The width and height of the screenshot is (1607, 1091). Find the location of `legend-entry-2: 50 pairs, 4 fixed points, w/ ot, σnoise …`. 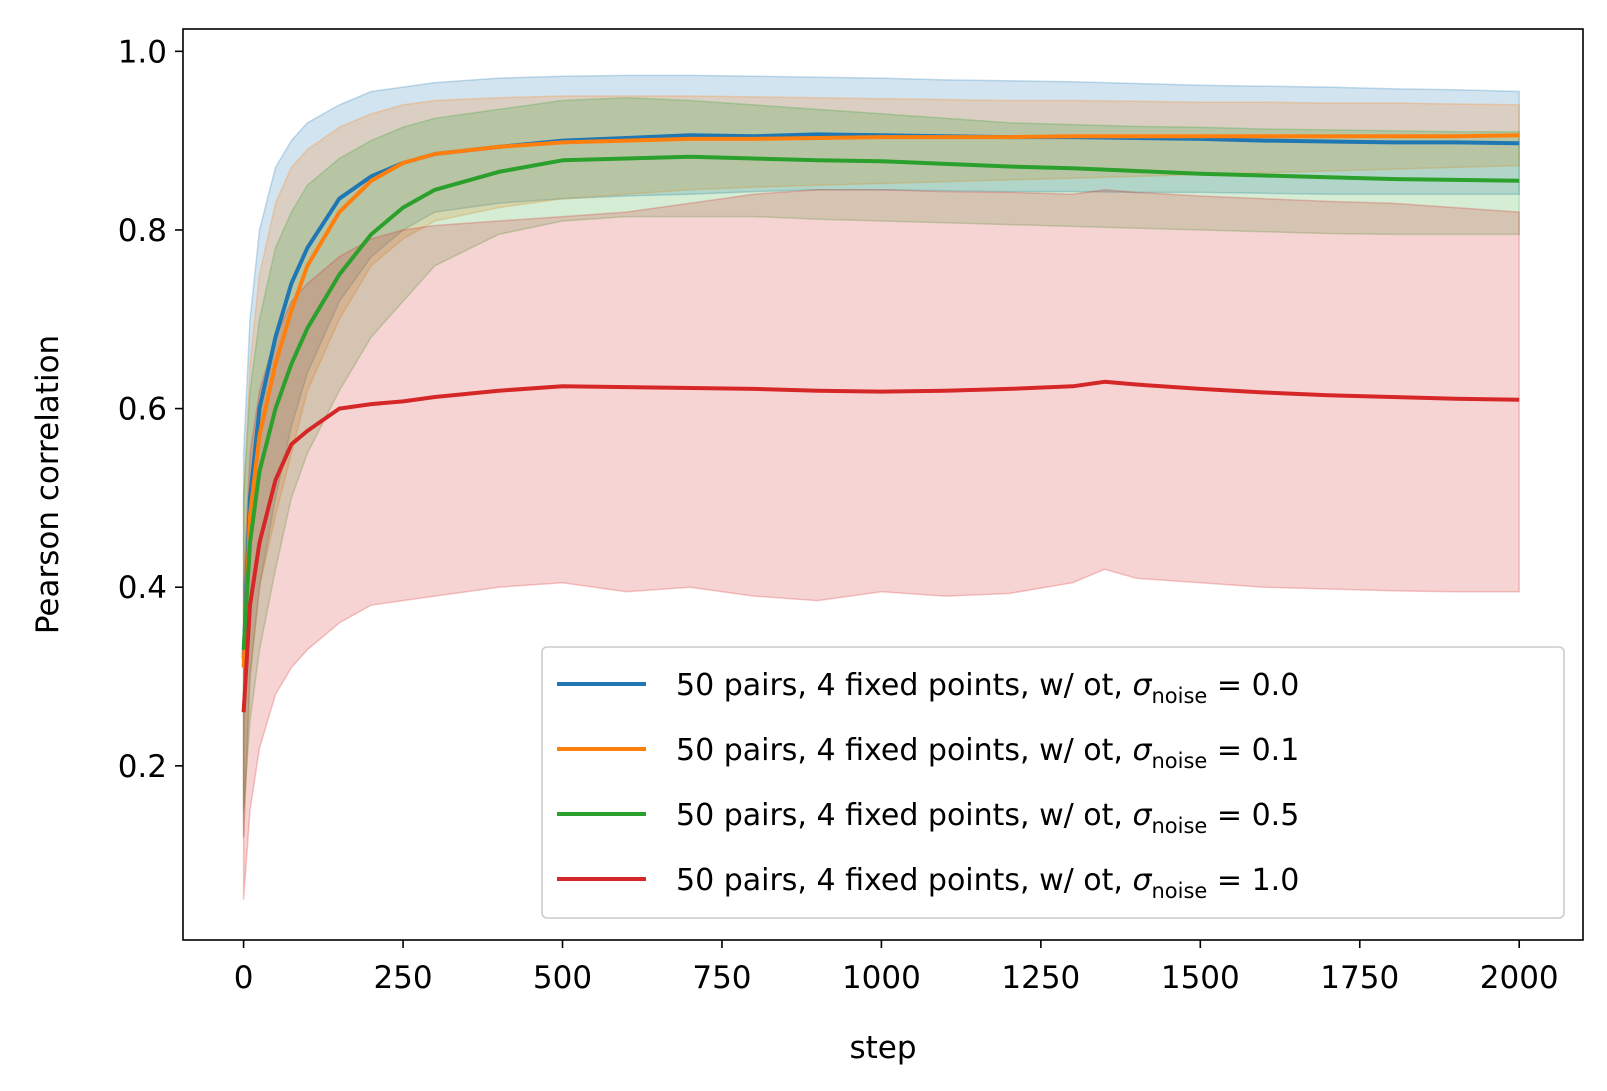

legend-entry-2: 50 pairs, 4 fixed points, w/ ot, σnoise … is located at coordinates (987, 818).